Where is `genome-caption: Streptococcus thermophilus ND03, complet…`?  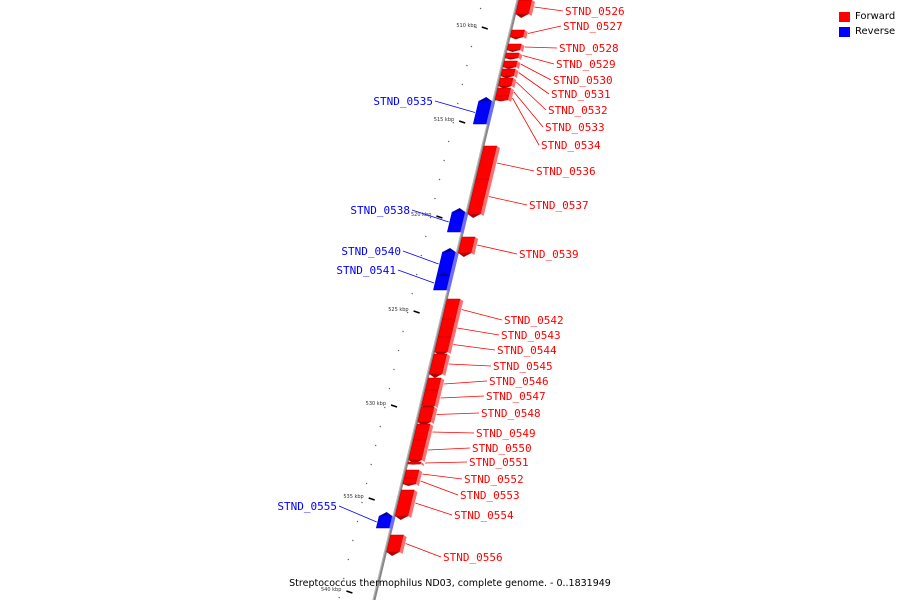 genome-caption: Streptococcus thermophilus ND03, complet… is located at coordinates (450, 583).